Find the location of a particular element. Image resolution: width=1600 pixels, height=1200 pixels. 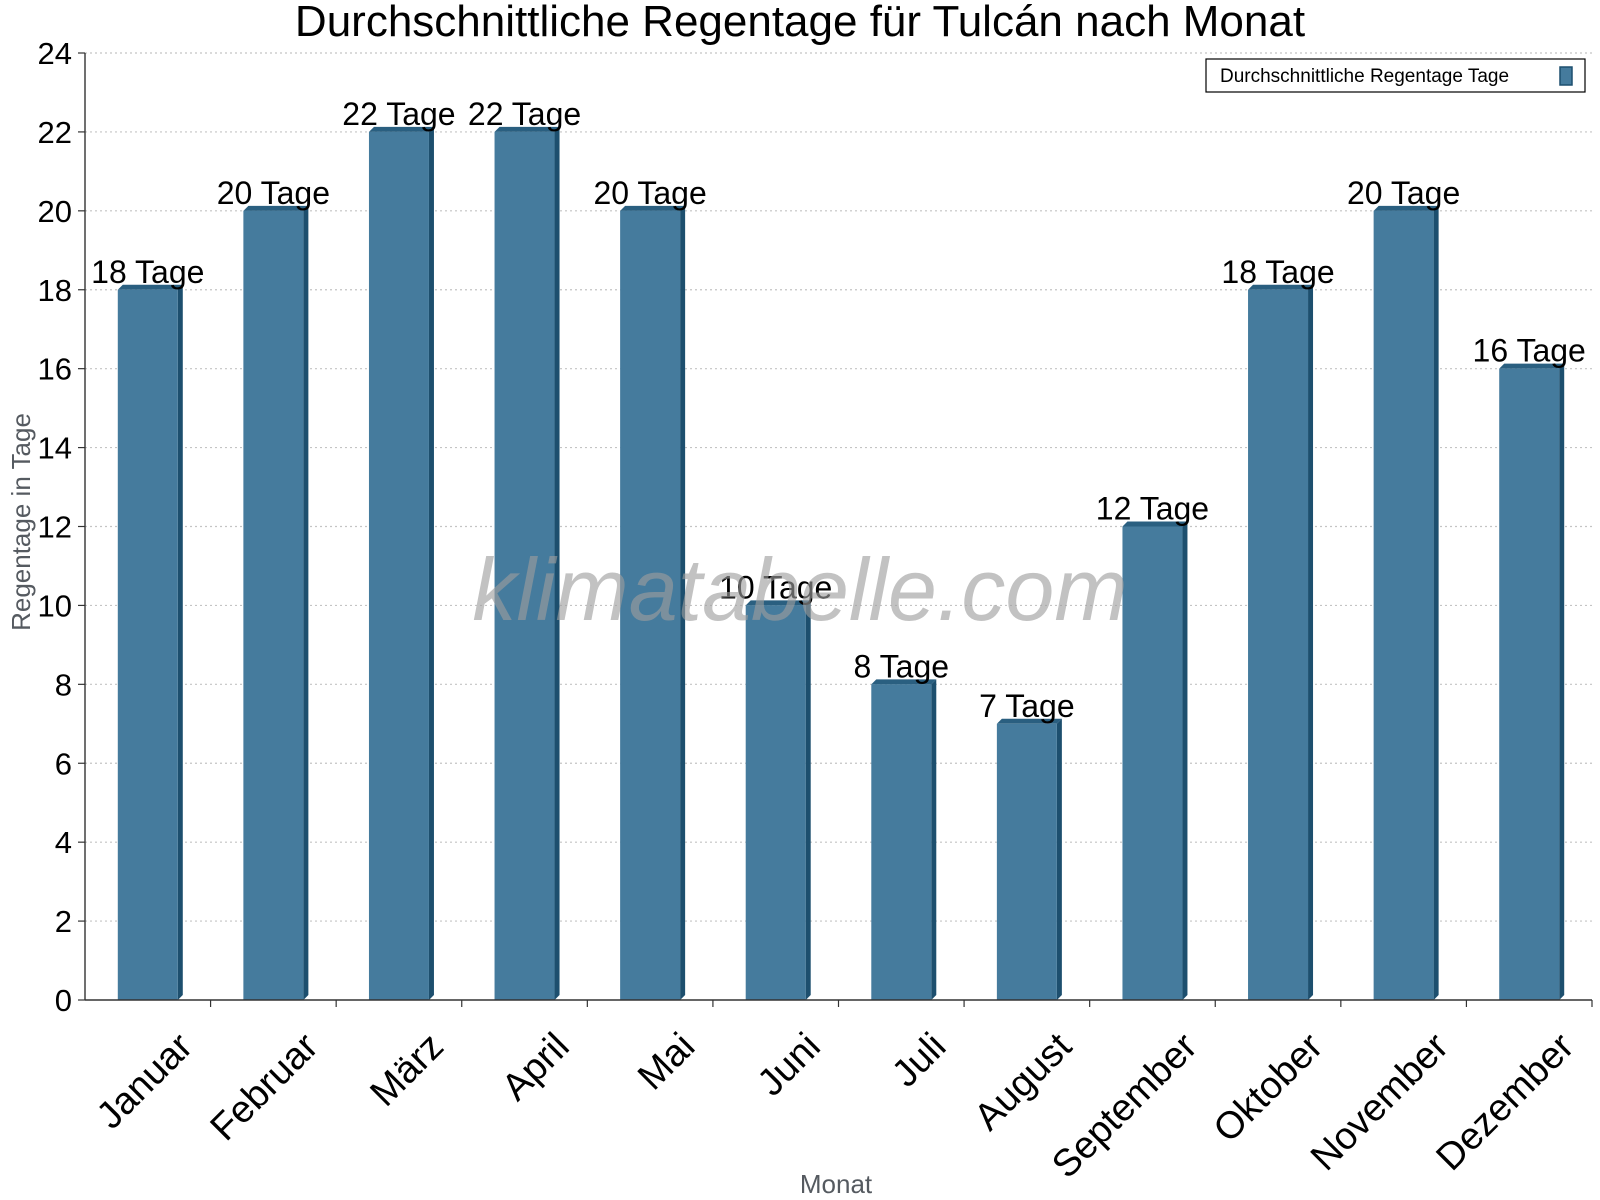

y-tick-label: 6 is located at coordinates (63, 763).